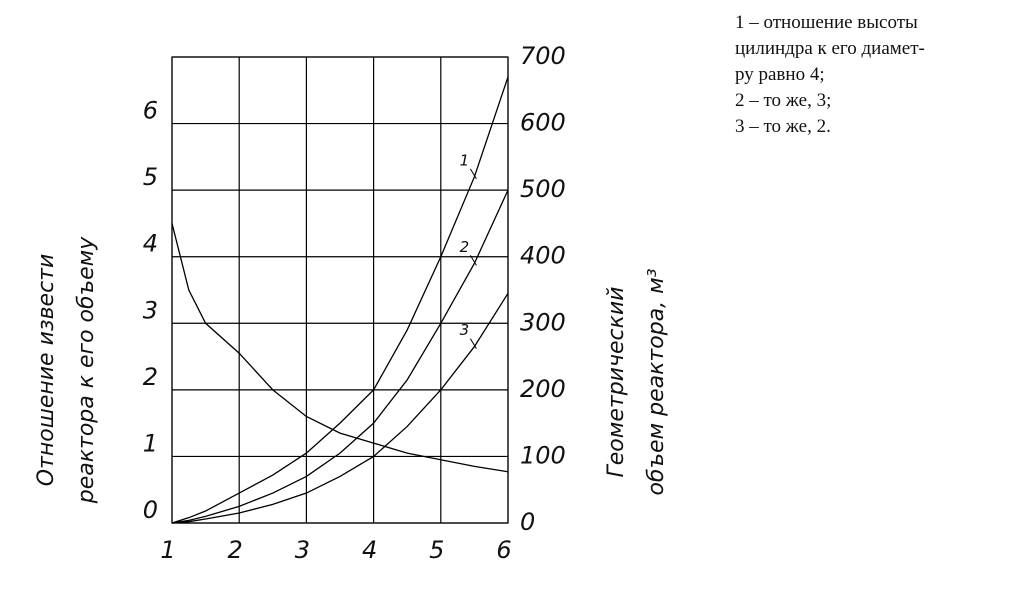 The width and height of the screenshot is (1033, 600). I want to click on y-axis-label: Отношение извести, so click(46, 370).